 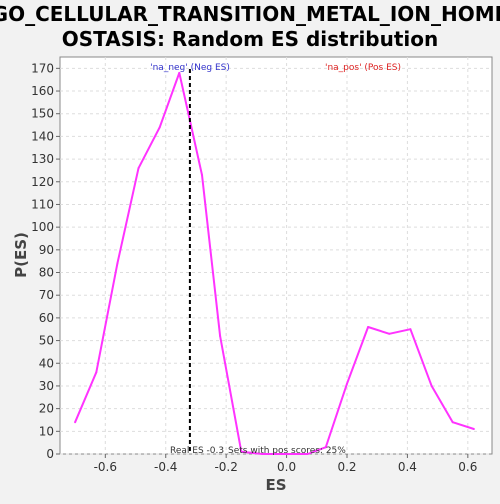 What do you see at coordinates (42, 136) in the screenshot?
I see `y-tick-label: 140` at bounding box center [42, 136].